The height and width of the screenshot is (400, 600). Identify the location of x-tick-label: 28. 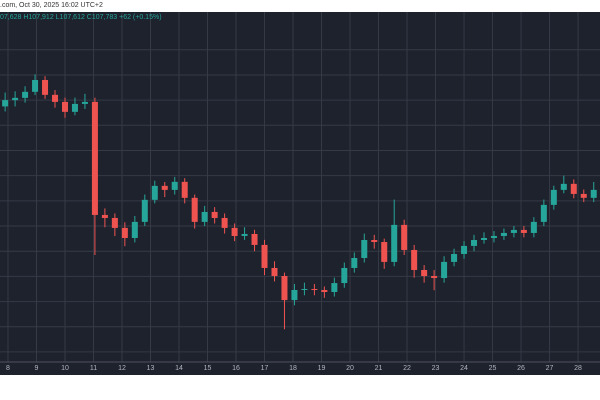
(578, 368).